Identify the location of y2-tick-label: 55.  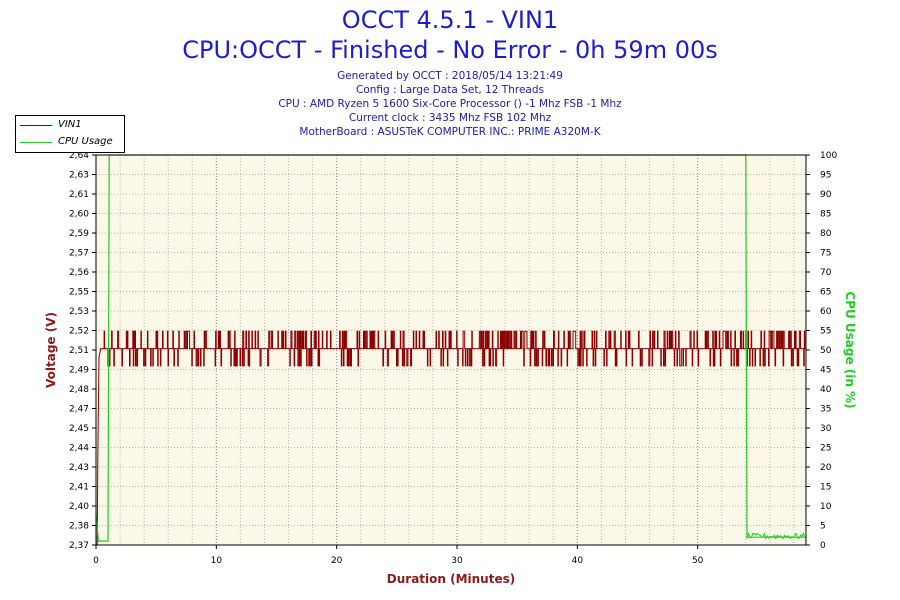
(825, 332).